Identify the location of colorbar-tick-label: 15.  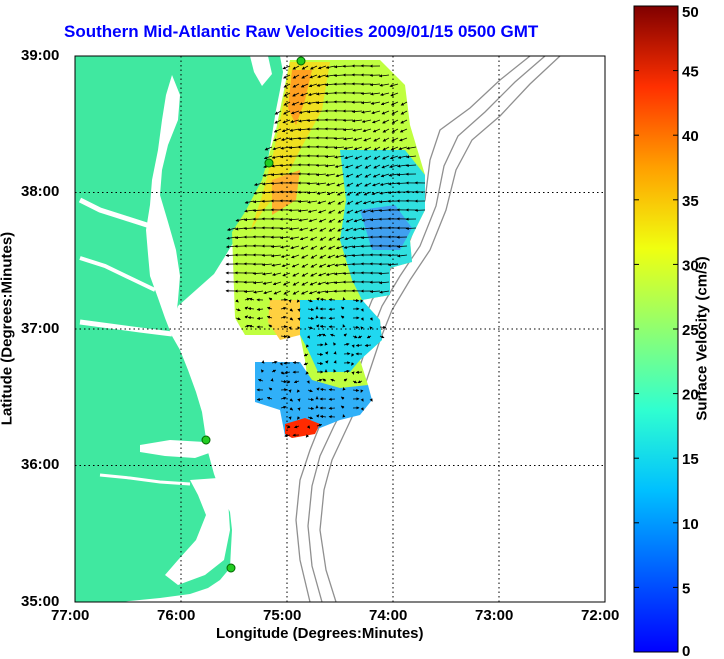
(690, 459).